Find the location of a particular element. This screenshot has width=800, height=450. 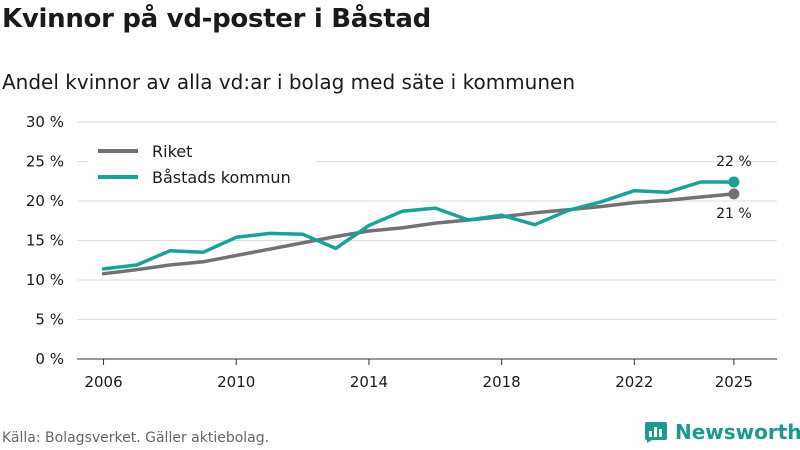

x-tick-label: 2010 is located at coordinates (236, 382).